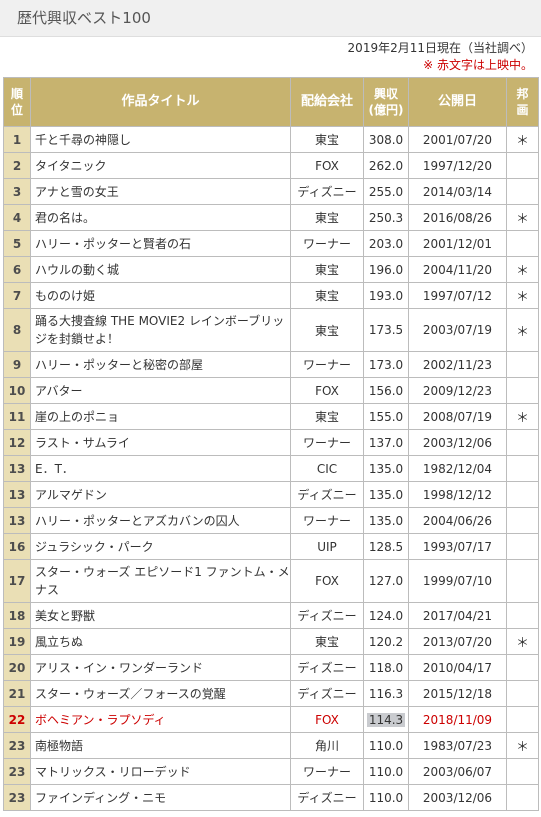 The height and width of the screenshot is (817, 541). I want to click on release-date-cell: 1997/12/20, so click(457, 165).